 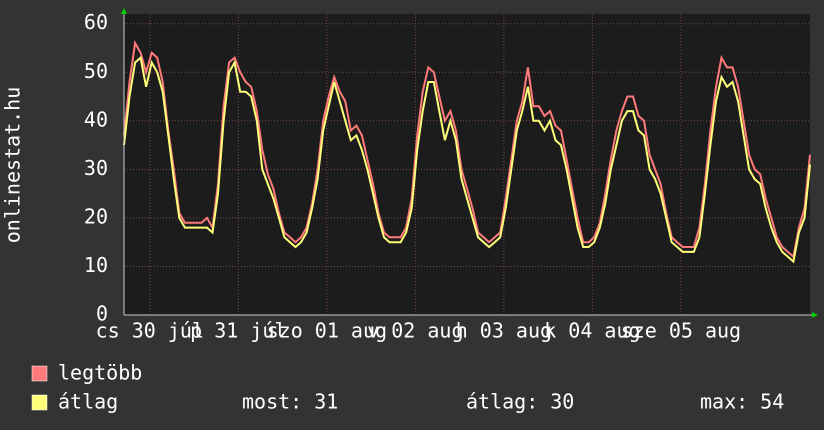 I want to click on x-tick-label: sze 05 aug, so click(x=681, y=331).